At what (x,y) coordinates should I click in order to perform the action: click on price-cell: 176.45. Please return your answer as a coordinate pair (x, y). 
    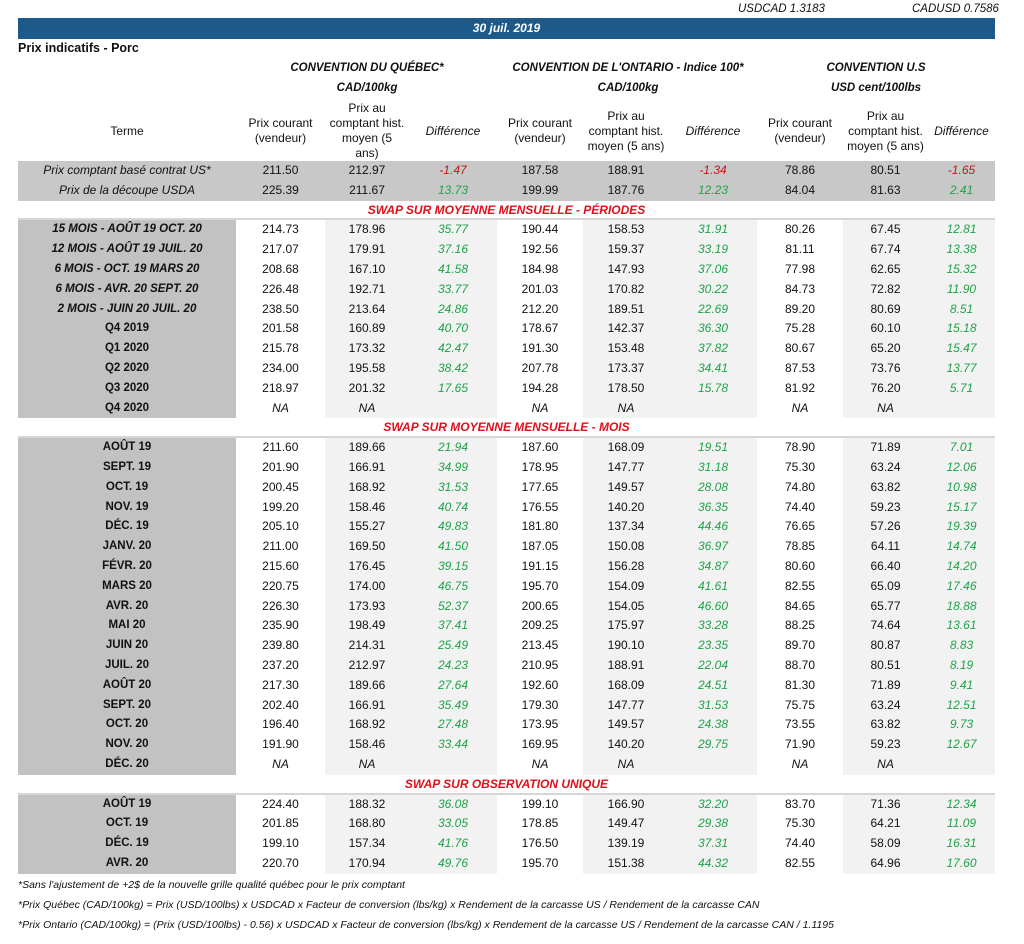
    Looking at the image, I should click on (367, 566).